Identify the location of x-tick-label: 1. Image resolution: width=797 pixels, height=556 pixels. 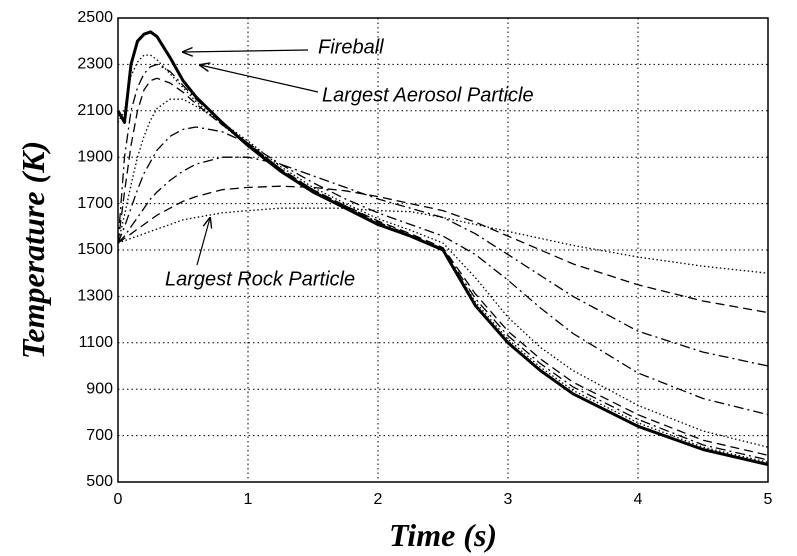
(248, 499).